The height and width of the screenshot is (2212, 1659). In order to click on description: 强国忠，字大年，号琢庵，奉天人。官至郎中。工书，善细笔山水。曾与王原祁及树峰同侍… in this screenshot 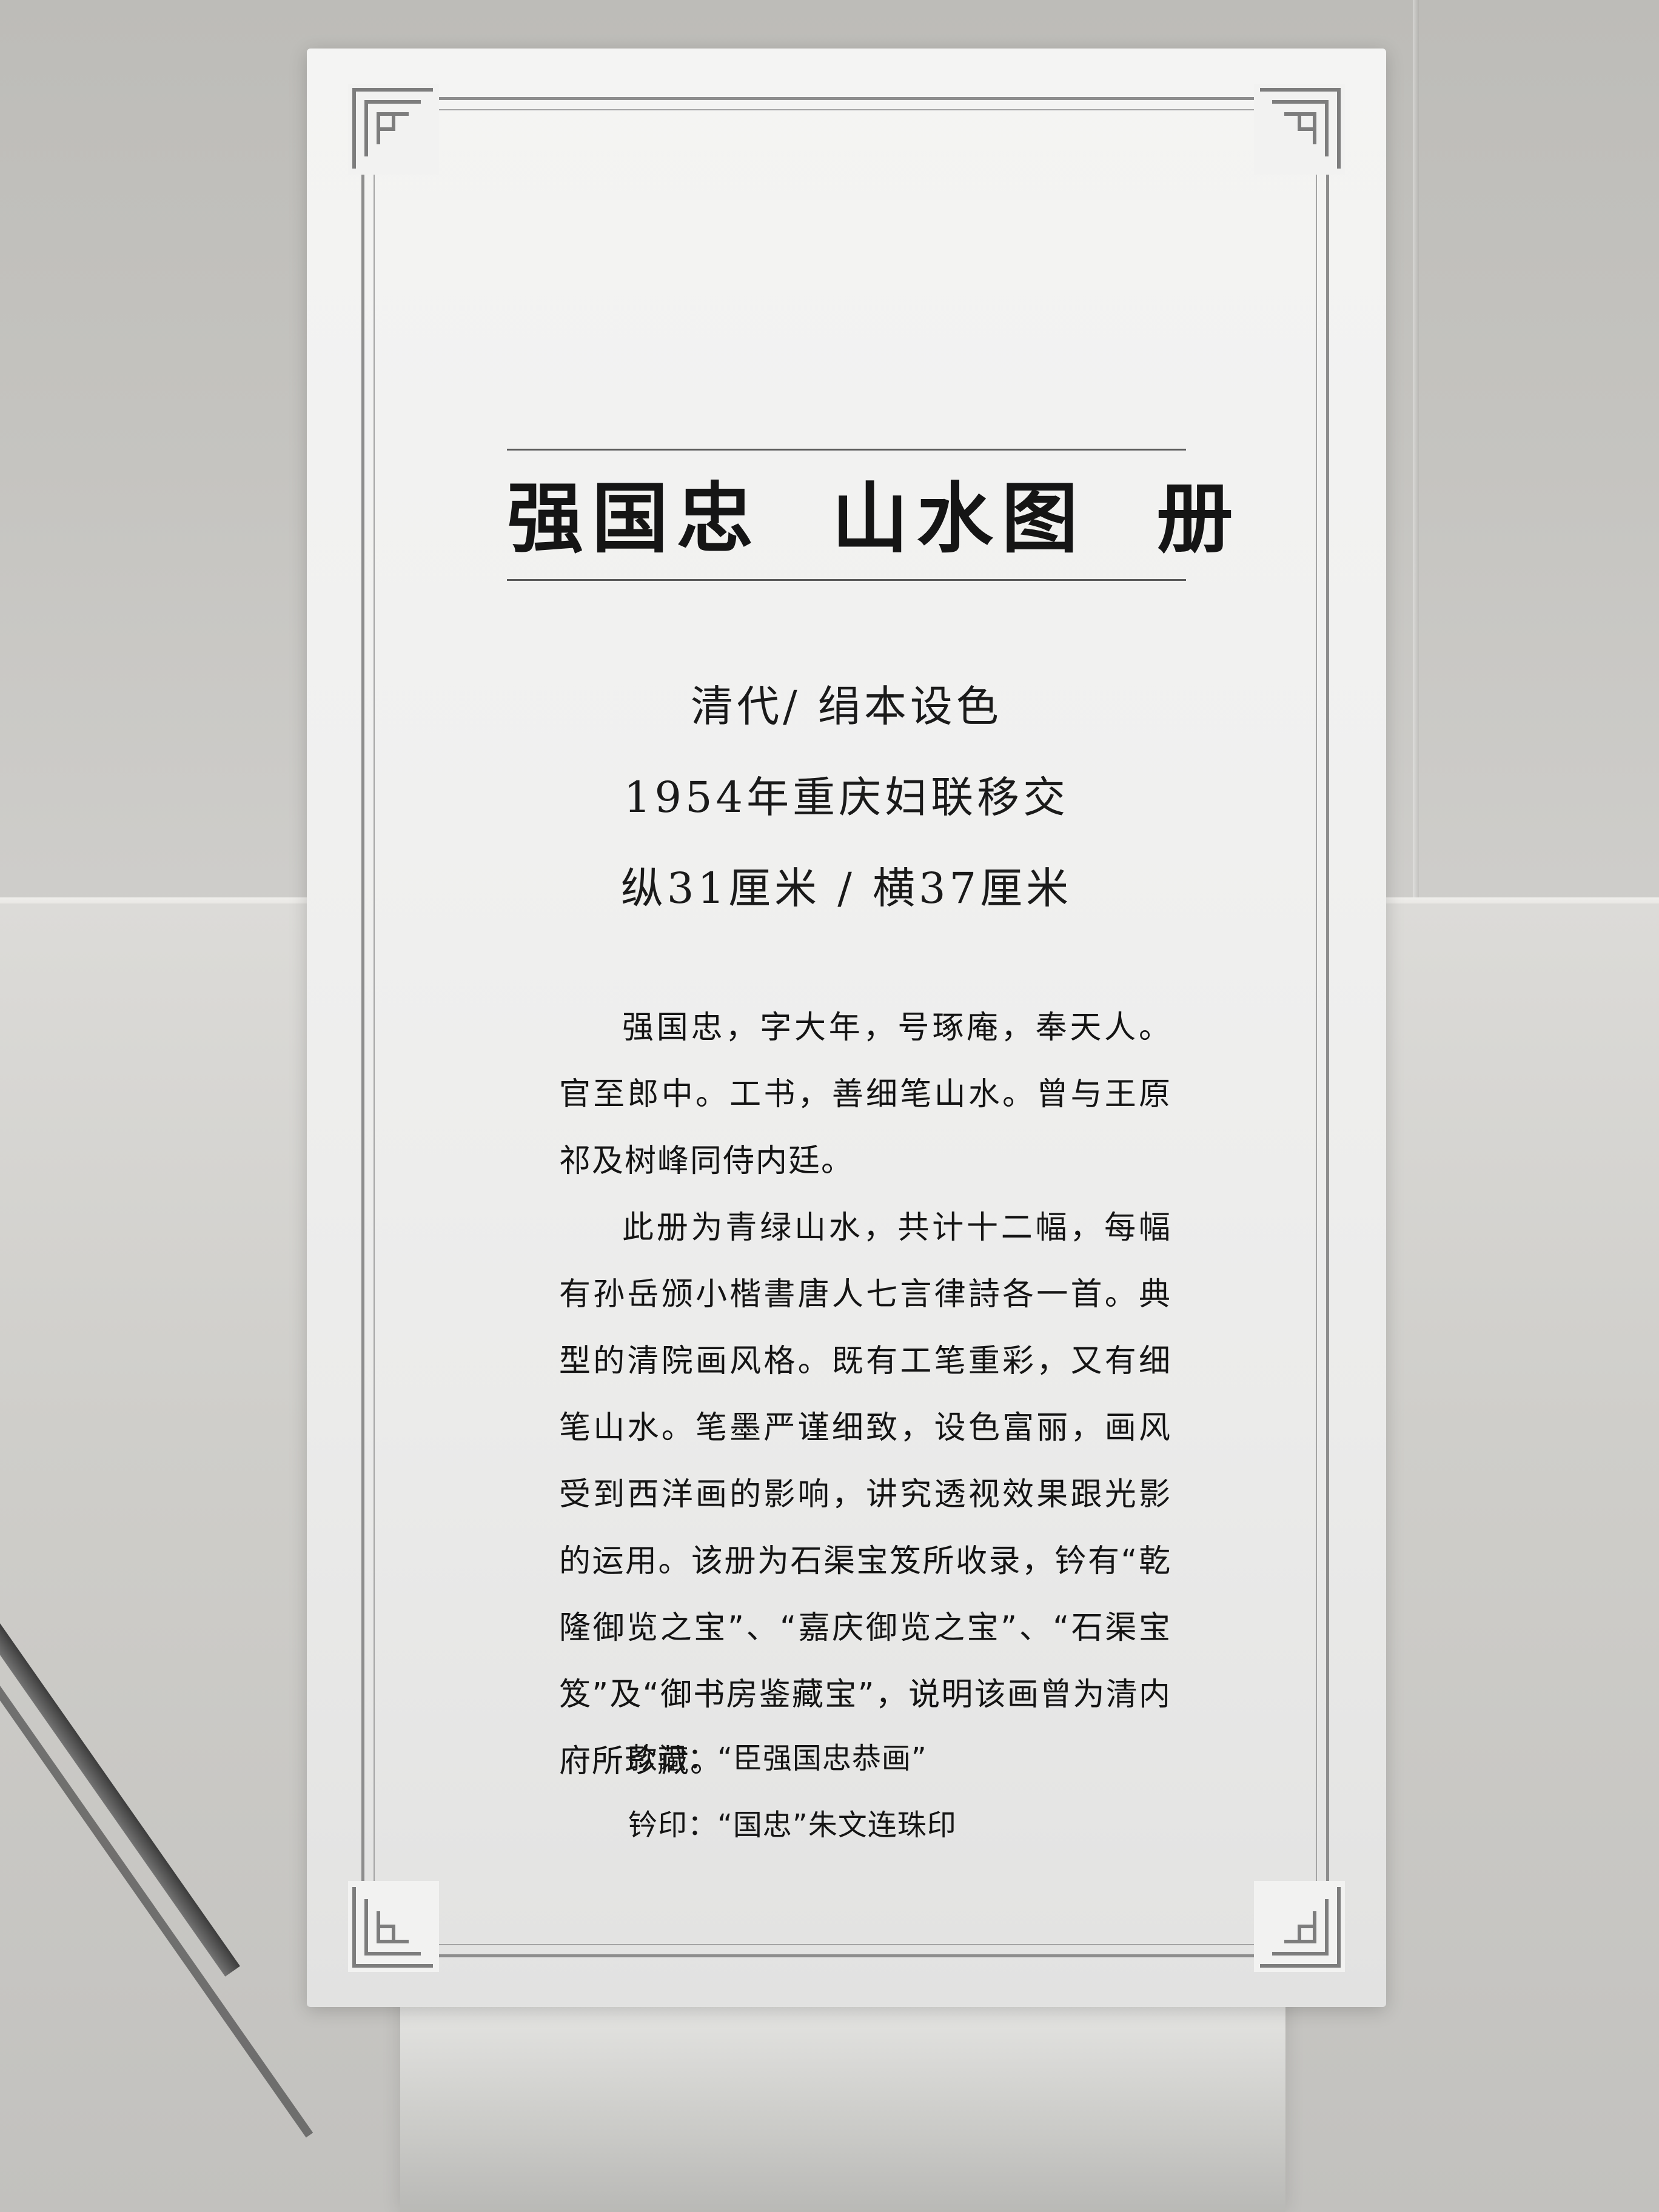, I will do `click(865, 1394)`.